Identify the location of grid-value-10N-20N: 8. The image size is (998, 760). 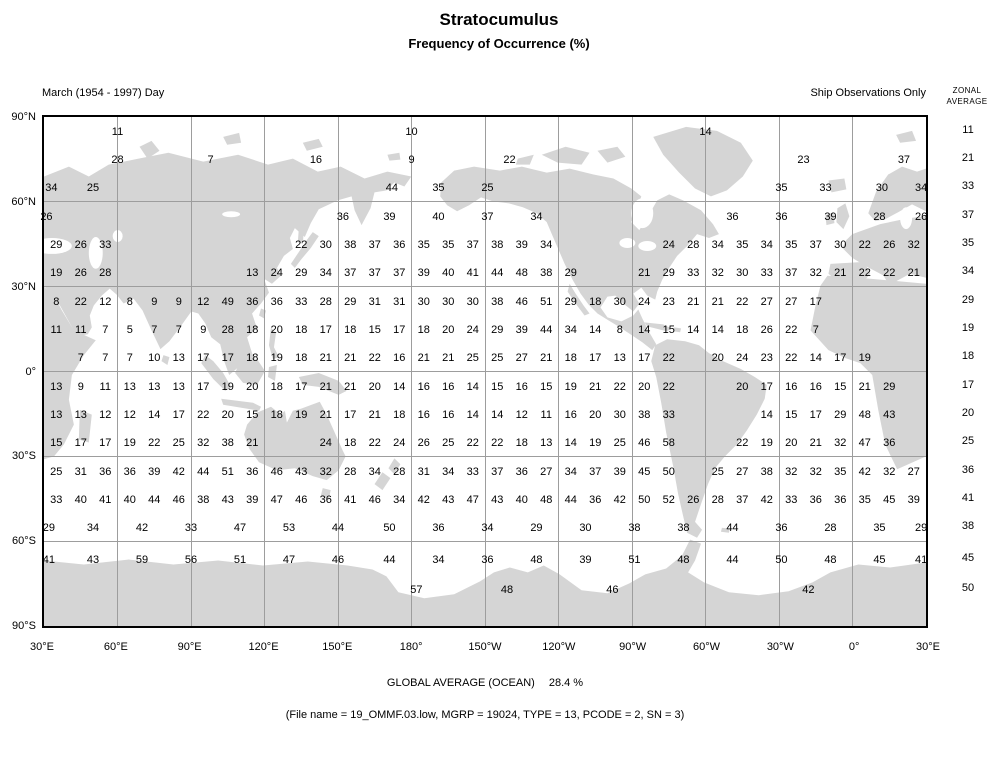
(619, 330).